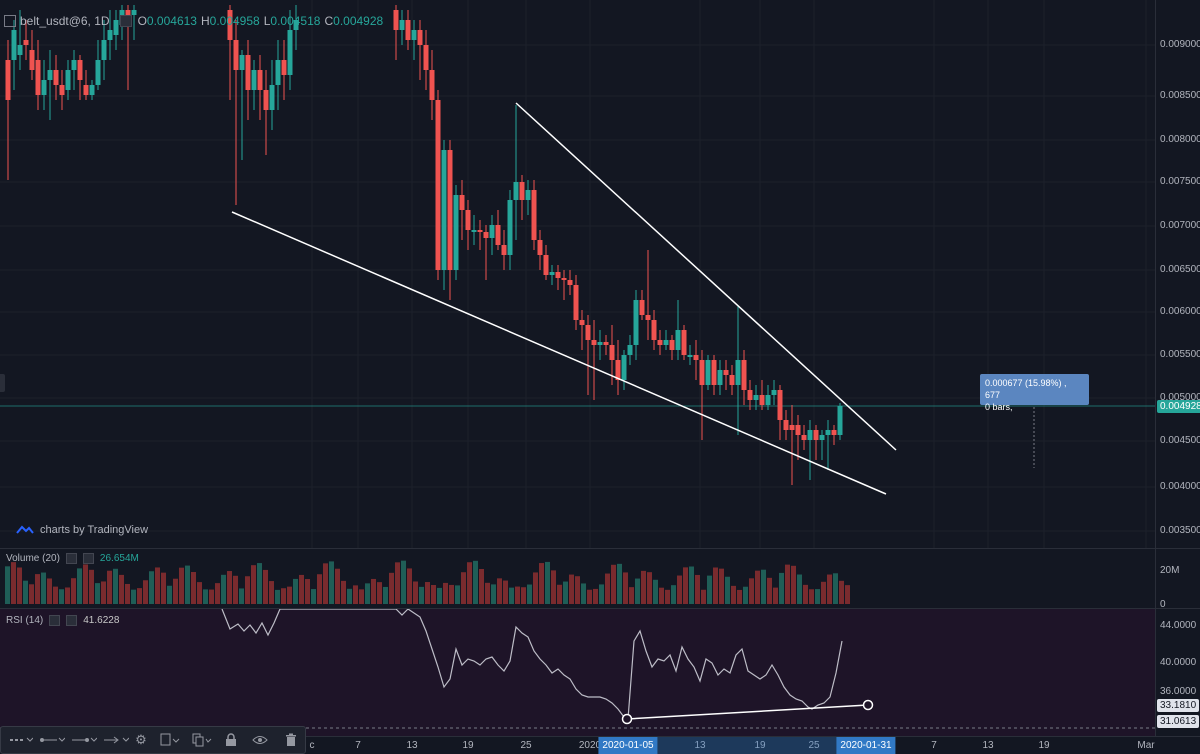  What do you see at coordinates (291, 740) in the screenshot?
I see `trash-icon` at bounding box center [291, 740].